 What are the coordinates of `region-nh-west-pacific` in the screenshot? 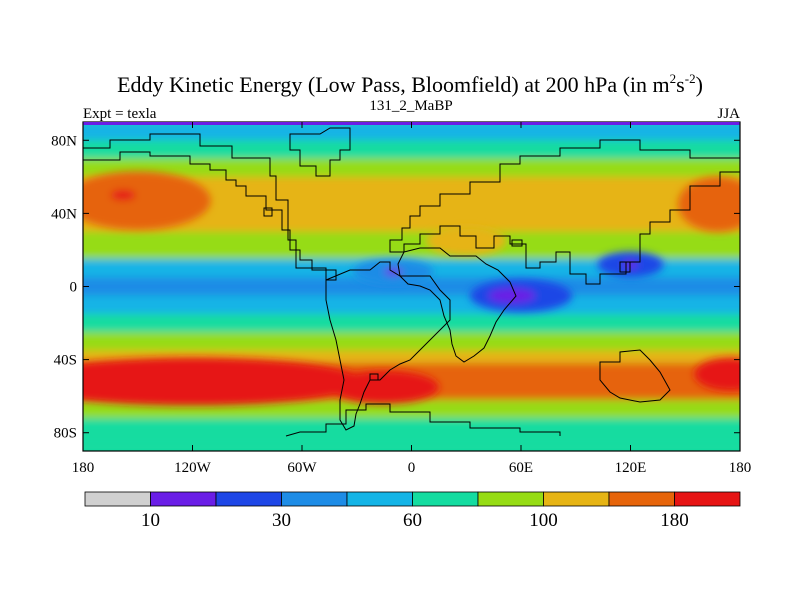 It's located at (708, 204).